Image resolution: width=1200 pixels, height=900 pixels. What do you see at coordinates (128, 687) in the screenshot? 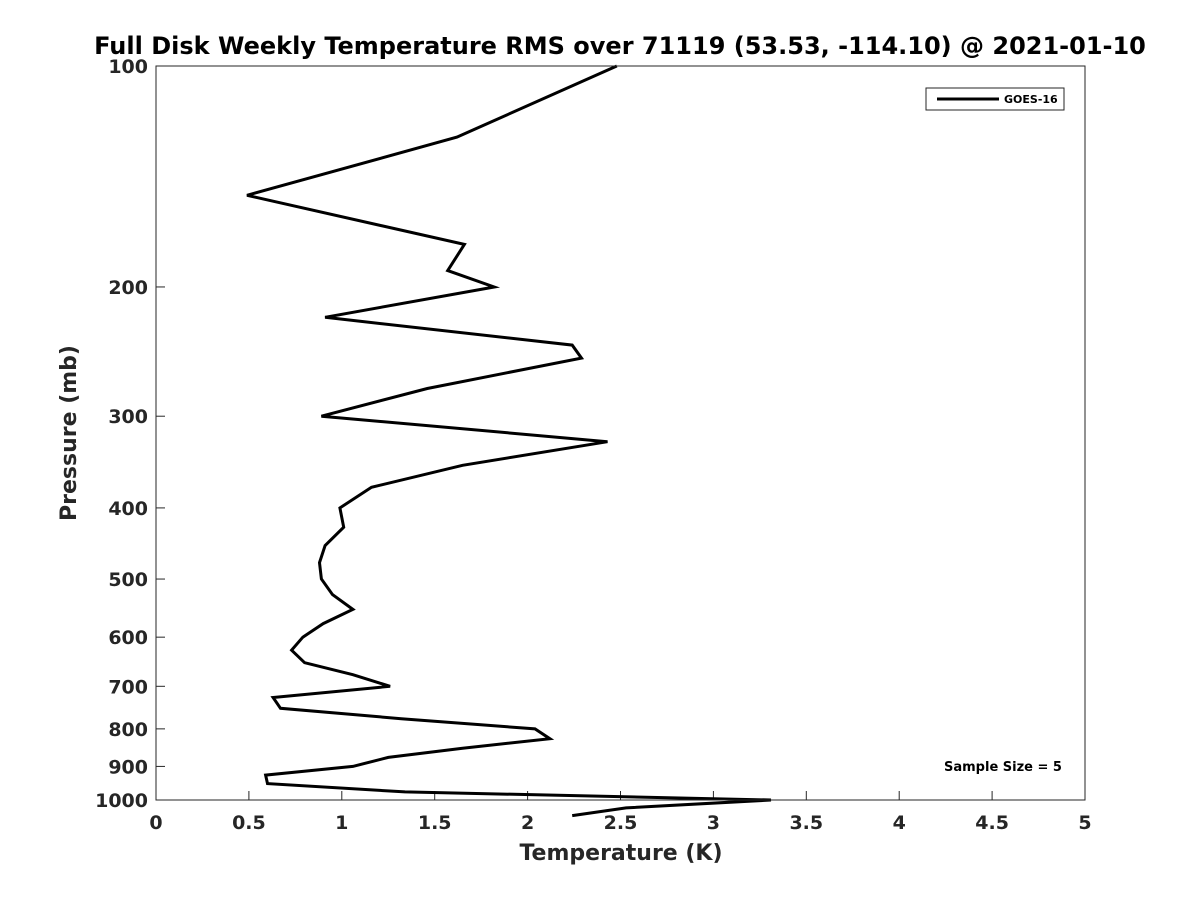
I see `y-tick-label: 700` at bounding box center [128, 687].